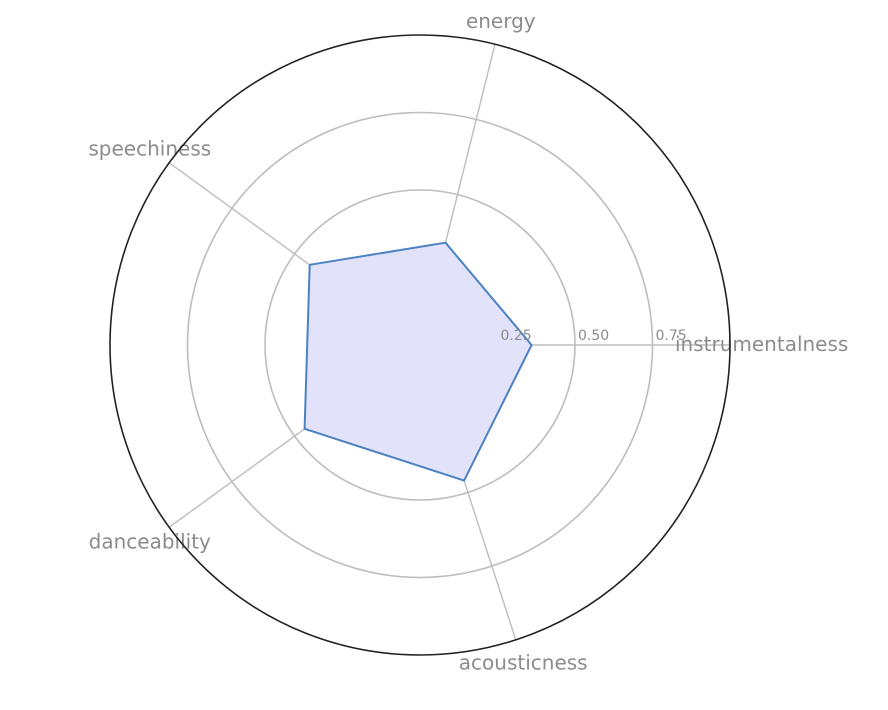 Image resolution: width=888 pixels, height=710 pixels. What do you see at coordinates (150, 541) in the screenshot?
I see `axis-label-danceability: danceability` at bounding box center [150, 541].